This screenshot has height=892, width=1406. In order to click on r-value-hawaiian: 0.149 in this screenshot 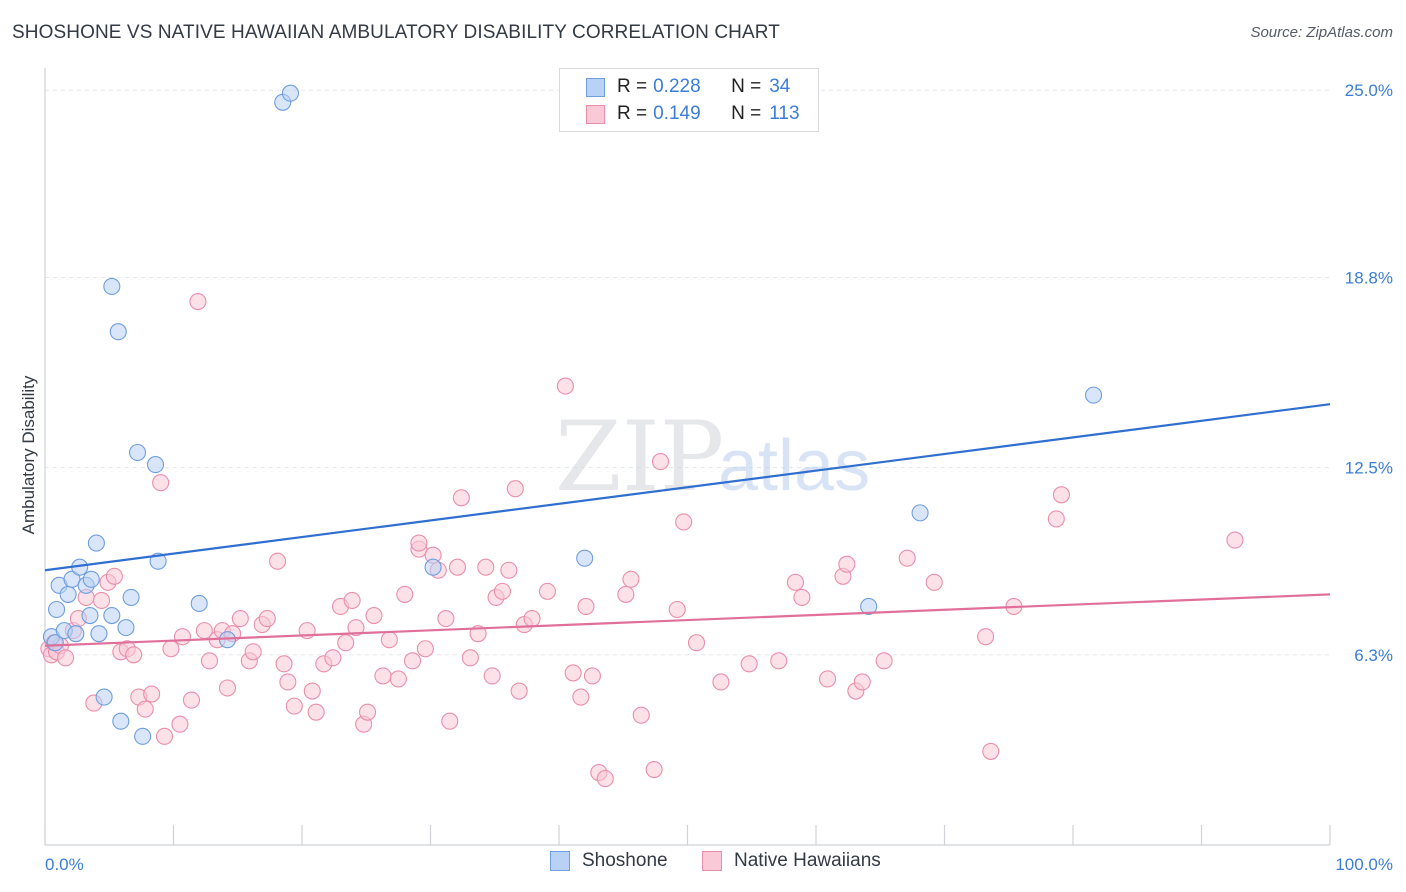, I will do `click(677, 113)`.